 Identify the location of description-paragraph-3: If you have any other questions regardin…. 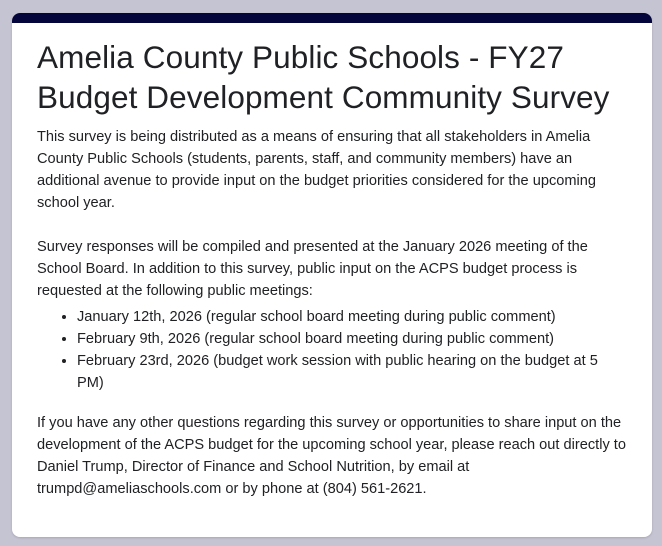
(331, 456).